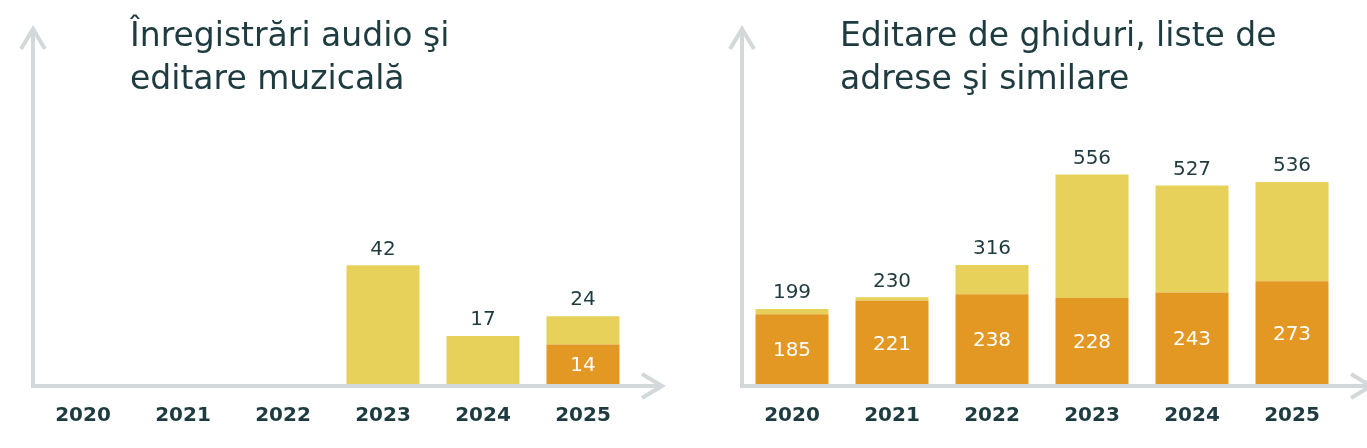  I want to click on data-label: 273, so click(1292, 332).